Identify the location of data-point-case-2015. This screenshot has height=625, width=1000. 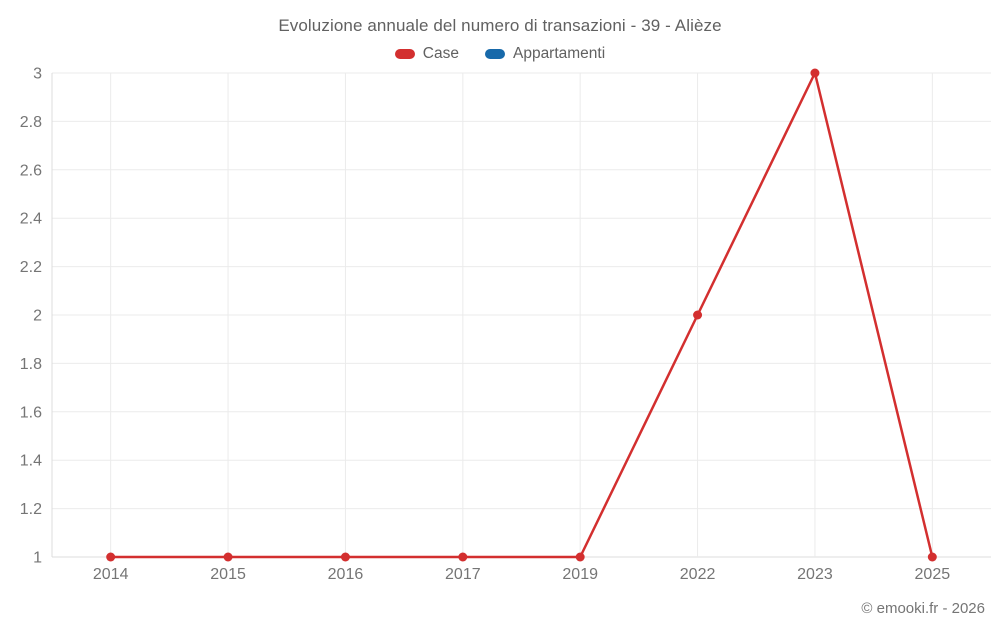
(228, 557).